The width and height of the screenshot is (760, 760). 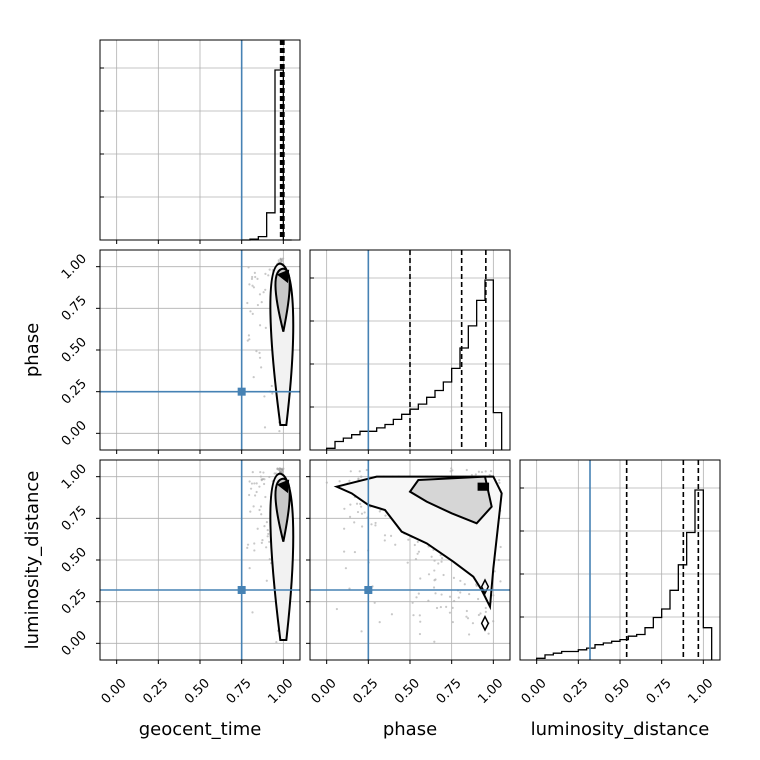 What do you see at coordinates (617, 691) in the screenshot?
I see `x-tick-label-c2-2: 0.50` at bounding box center [617, 691].